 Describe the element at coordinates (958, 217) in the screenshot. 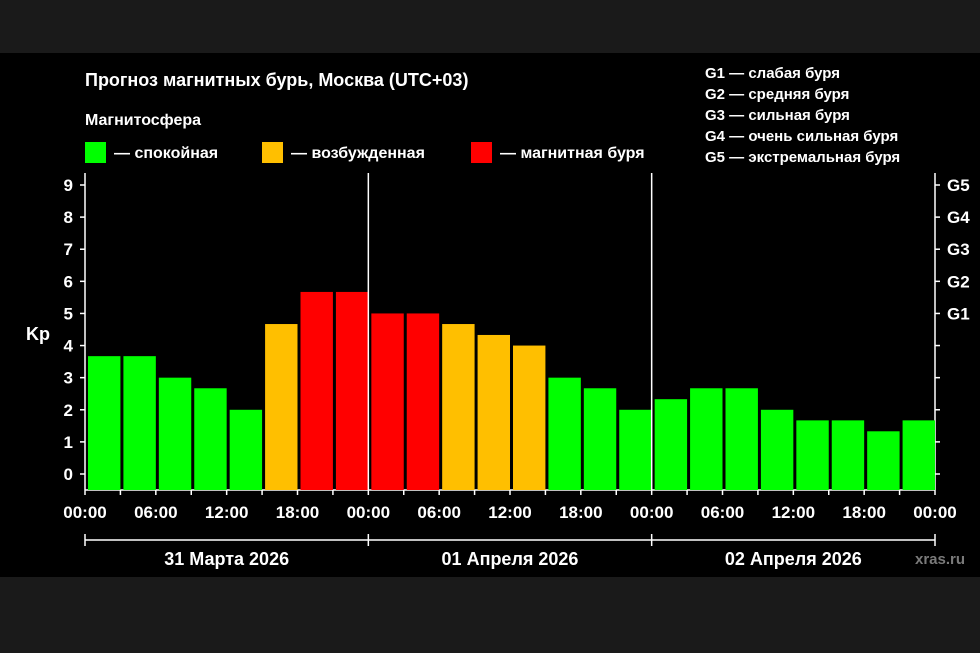

I see `g-scale-label: G4` at that location.